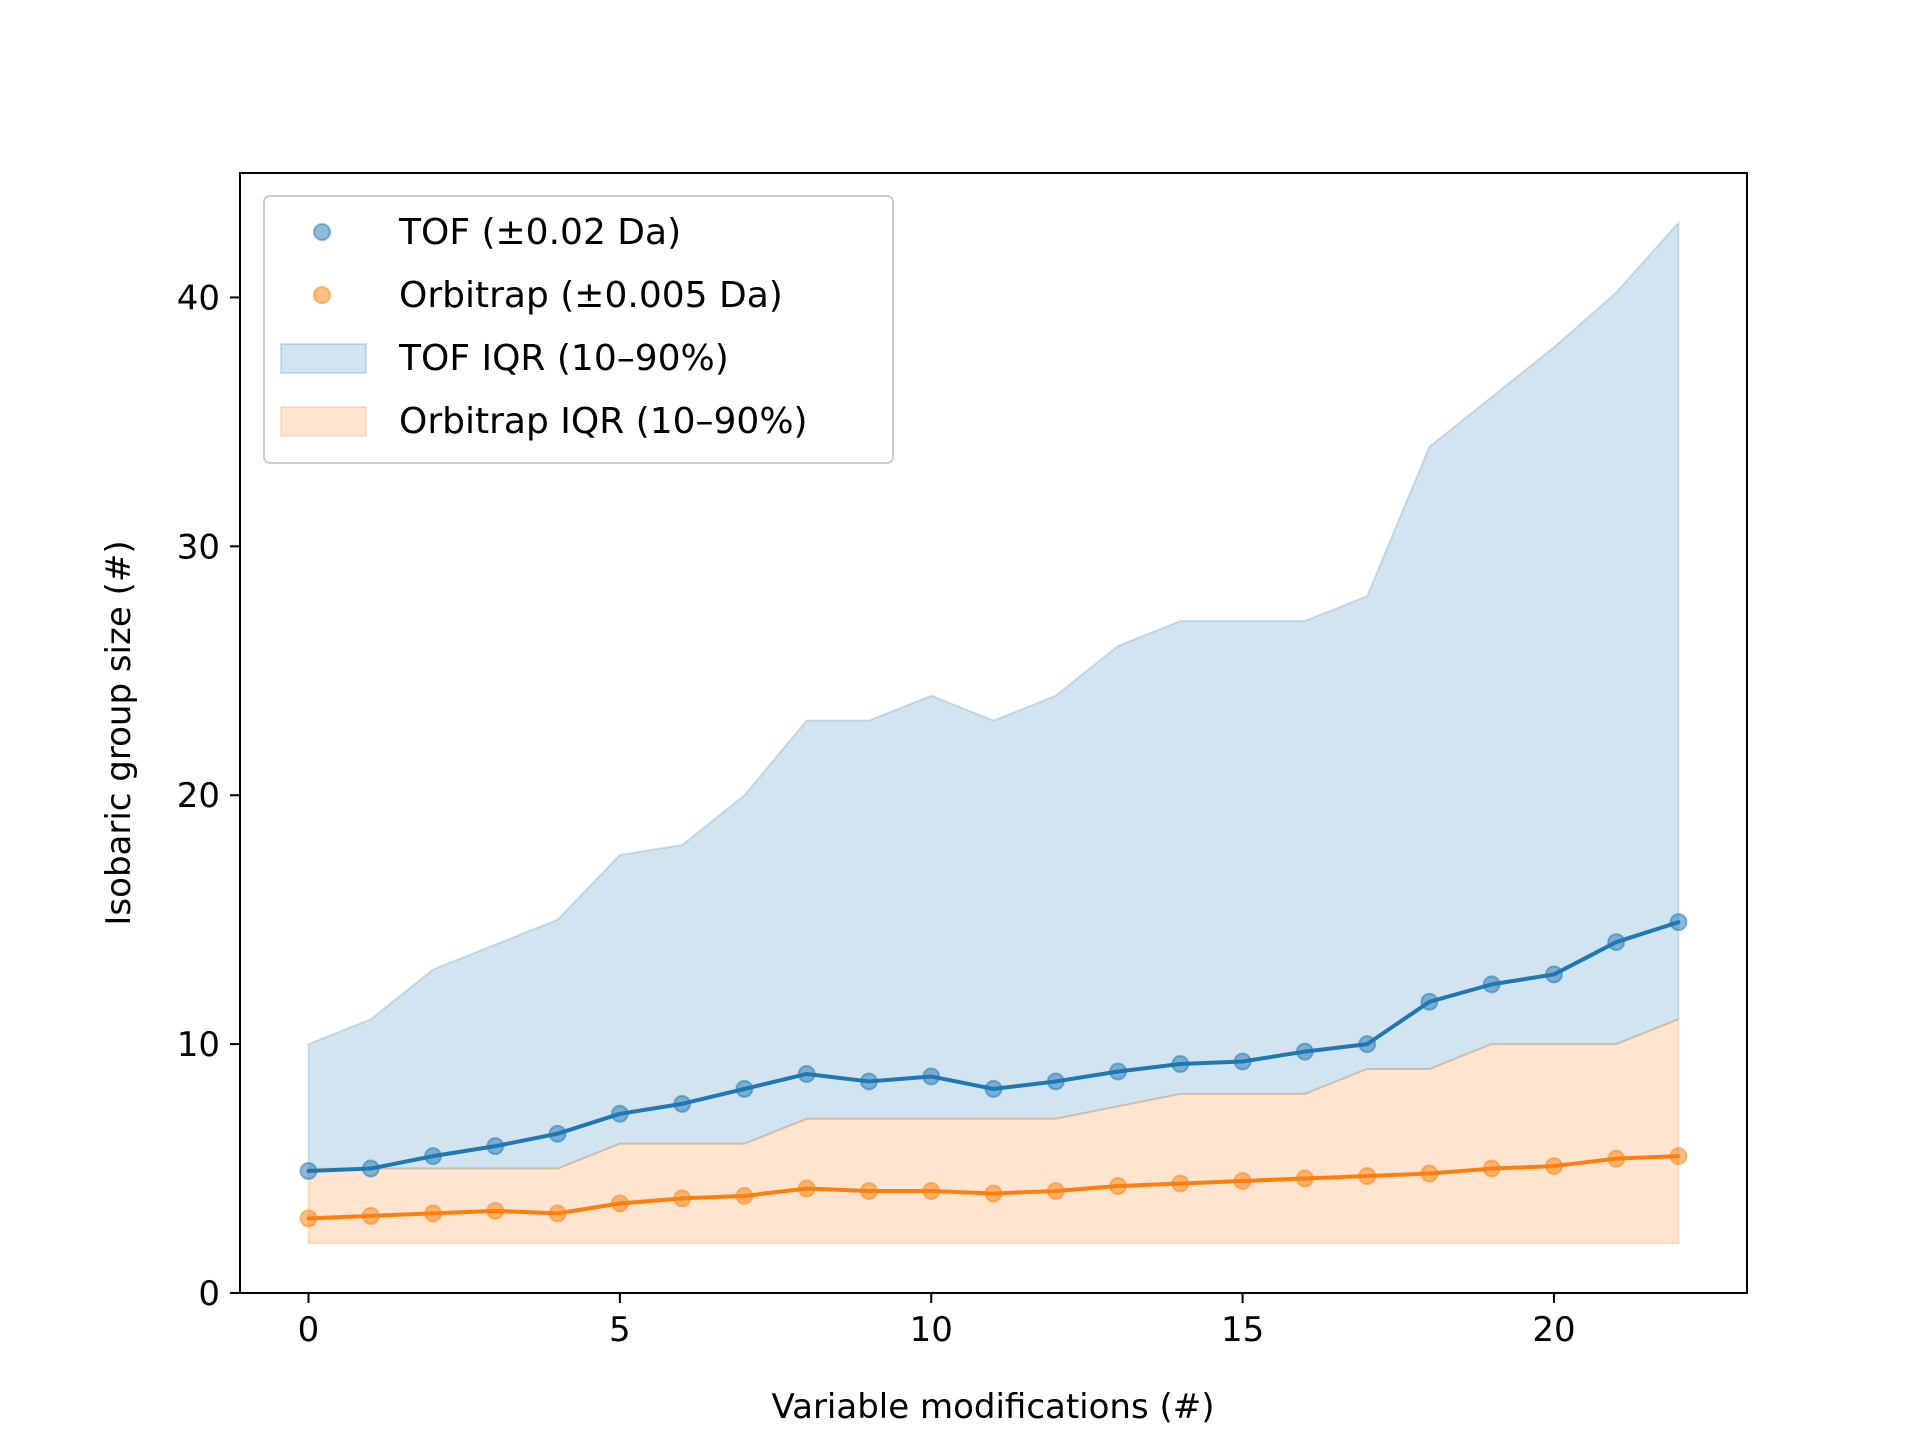 Image resolution: width=1920 pixels, height=1444 pixels. I want to click on x-tick-label-2: 10, so click(931, 1330).